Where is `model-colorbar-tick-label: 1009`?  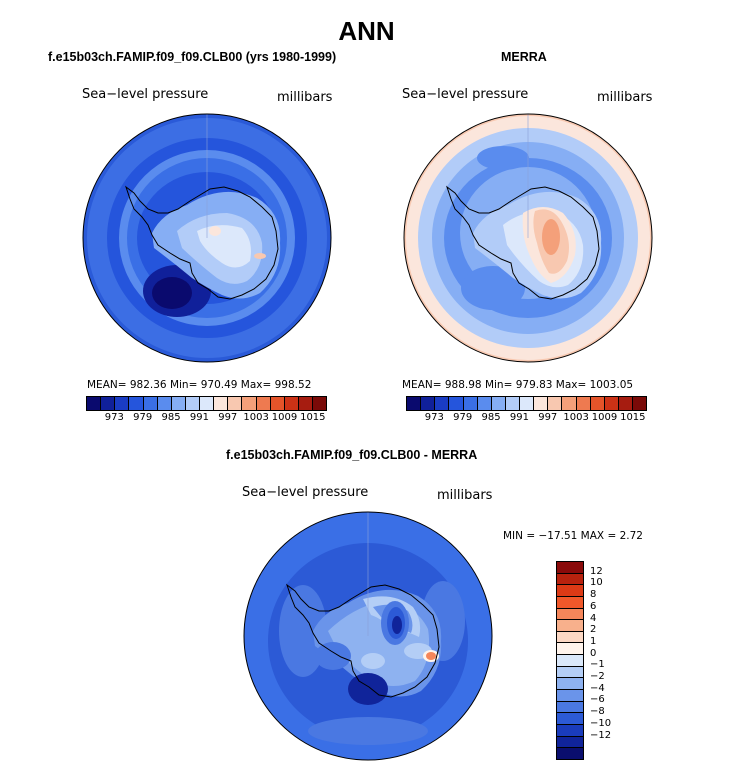 model-colorbar-tick-label: 1009 is located at coordinates (284, 417).